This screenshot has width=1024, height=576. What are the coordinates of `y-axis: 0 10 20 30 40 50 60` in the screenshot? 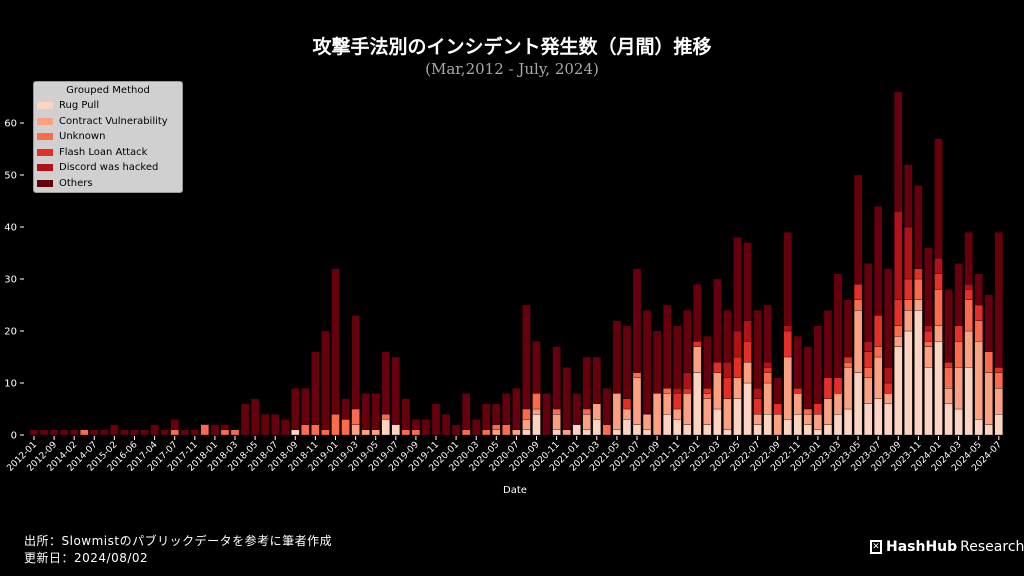 It's located at (14, 280).